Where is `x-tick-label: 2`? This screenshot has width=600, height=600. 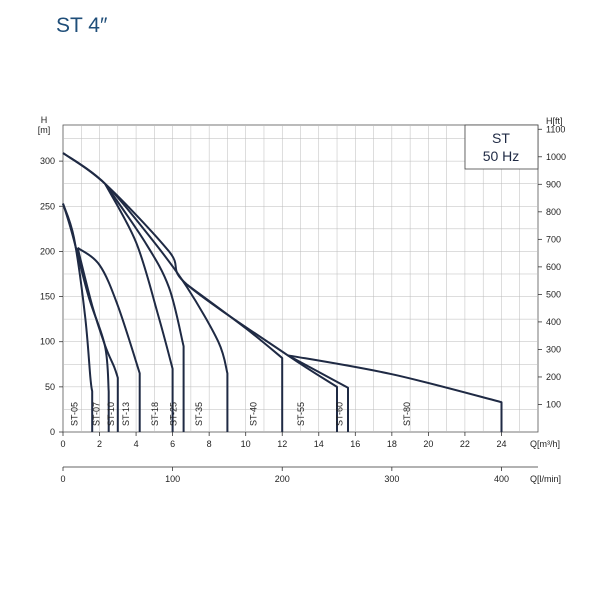
x-tick-label: 2 is located at coordinates (99, 444).